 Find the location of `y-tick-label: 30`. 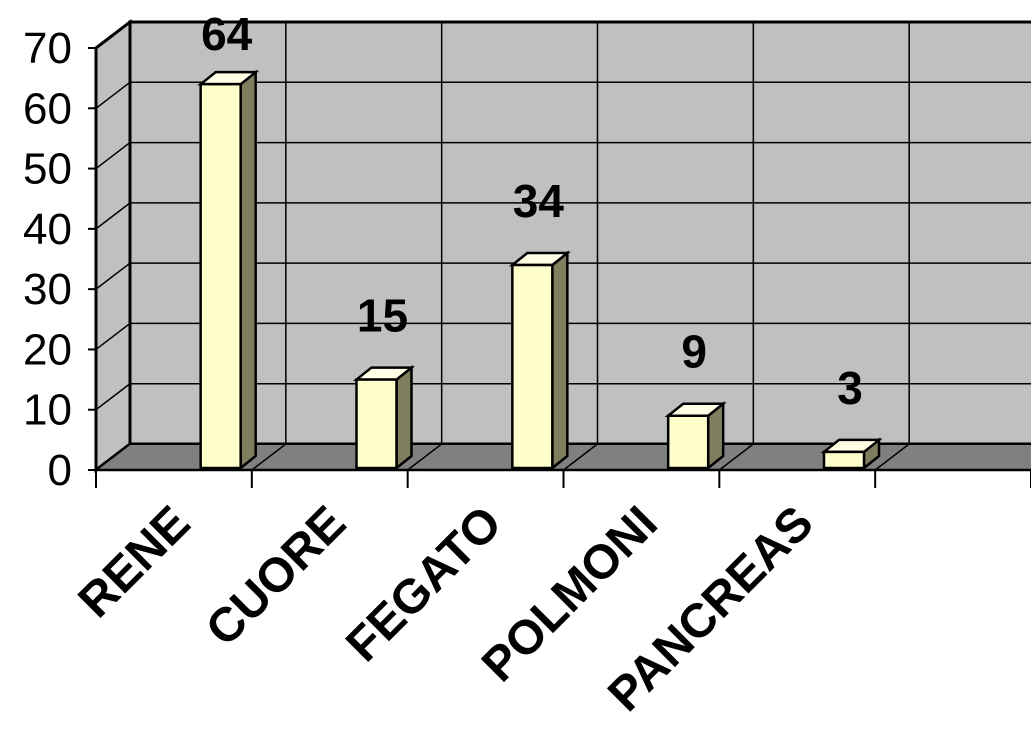

y-tick-label: 30 is located at coordinates (47, 289).